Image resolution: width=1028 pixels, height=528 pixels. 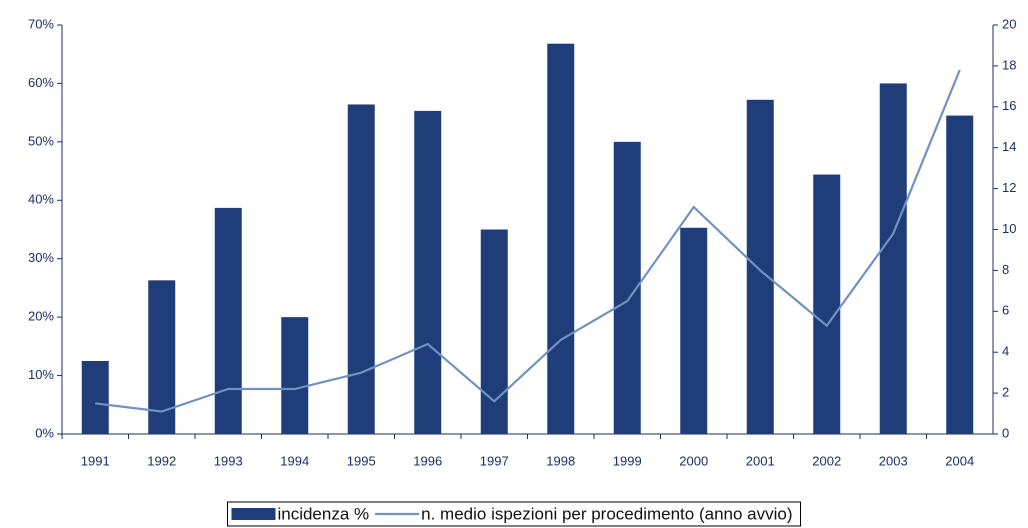 What do you see at coordinates (560, 460) in the screenshot?
I see `x-tick-label: 1998` at bounding box center [560, 460].